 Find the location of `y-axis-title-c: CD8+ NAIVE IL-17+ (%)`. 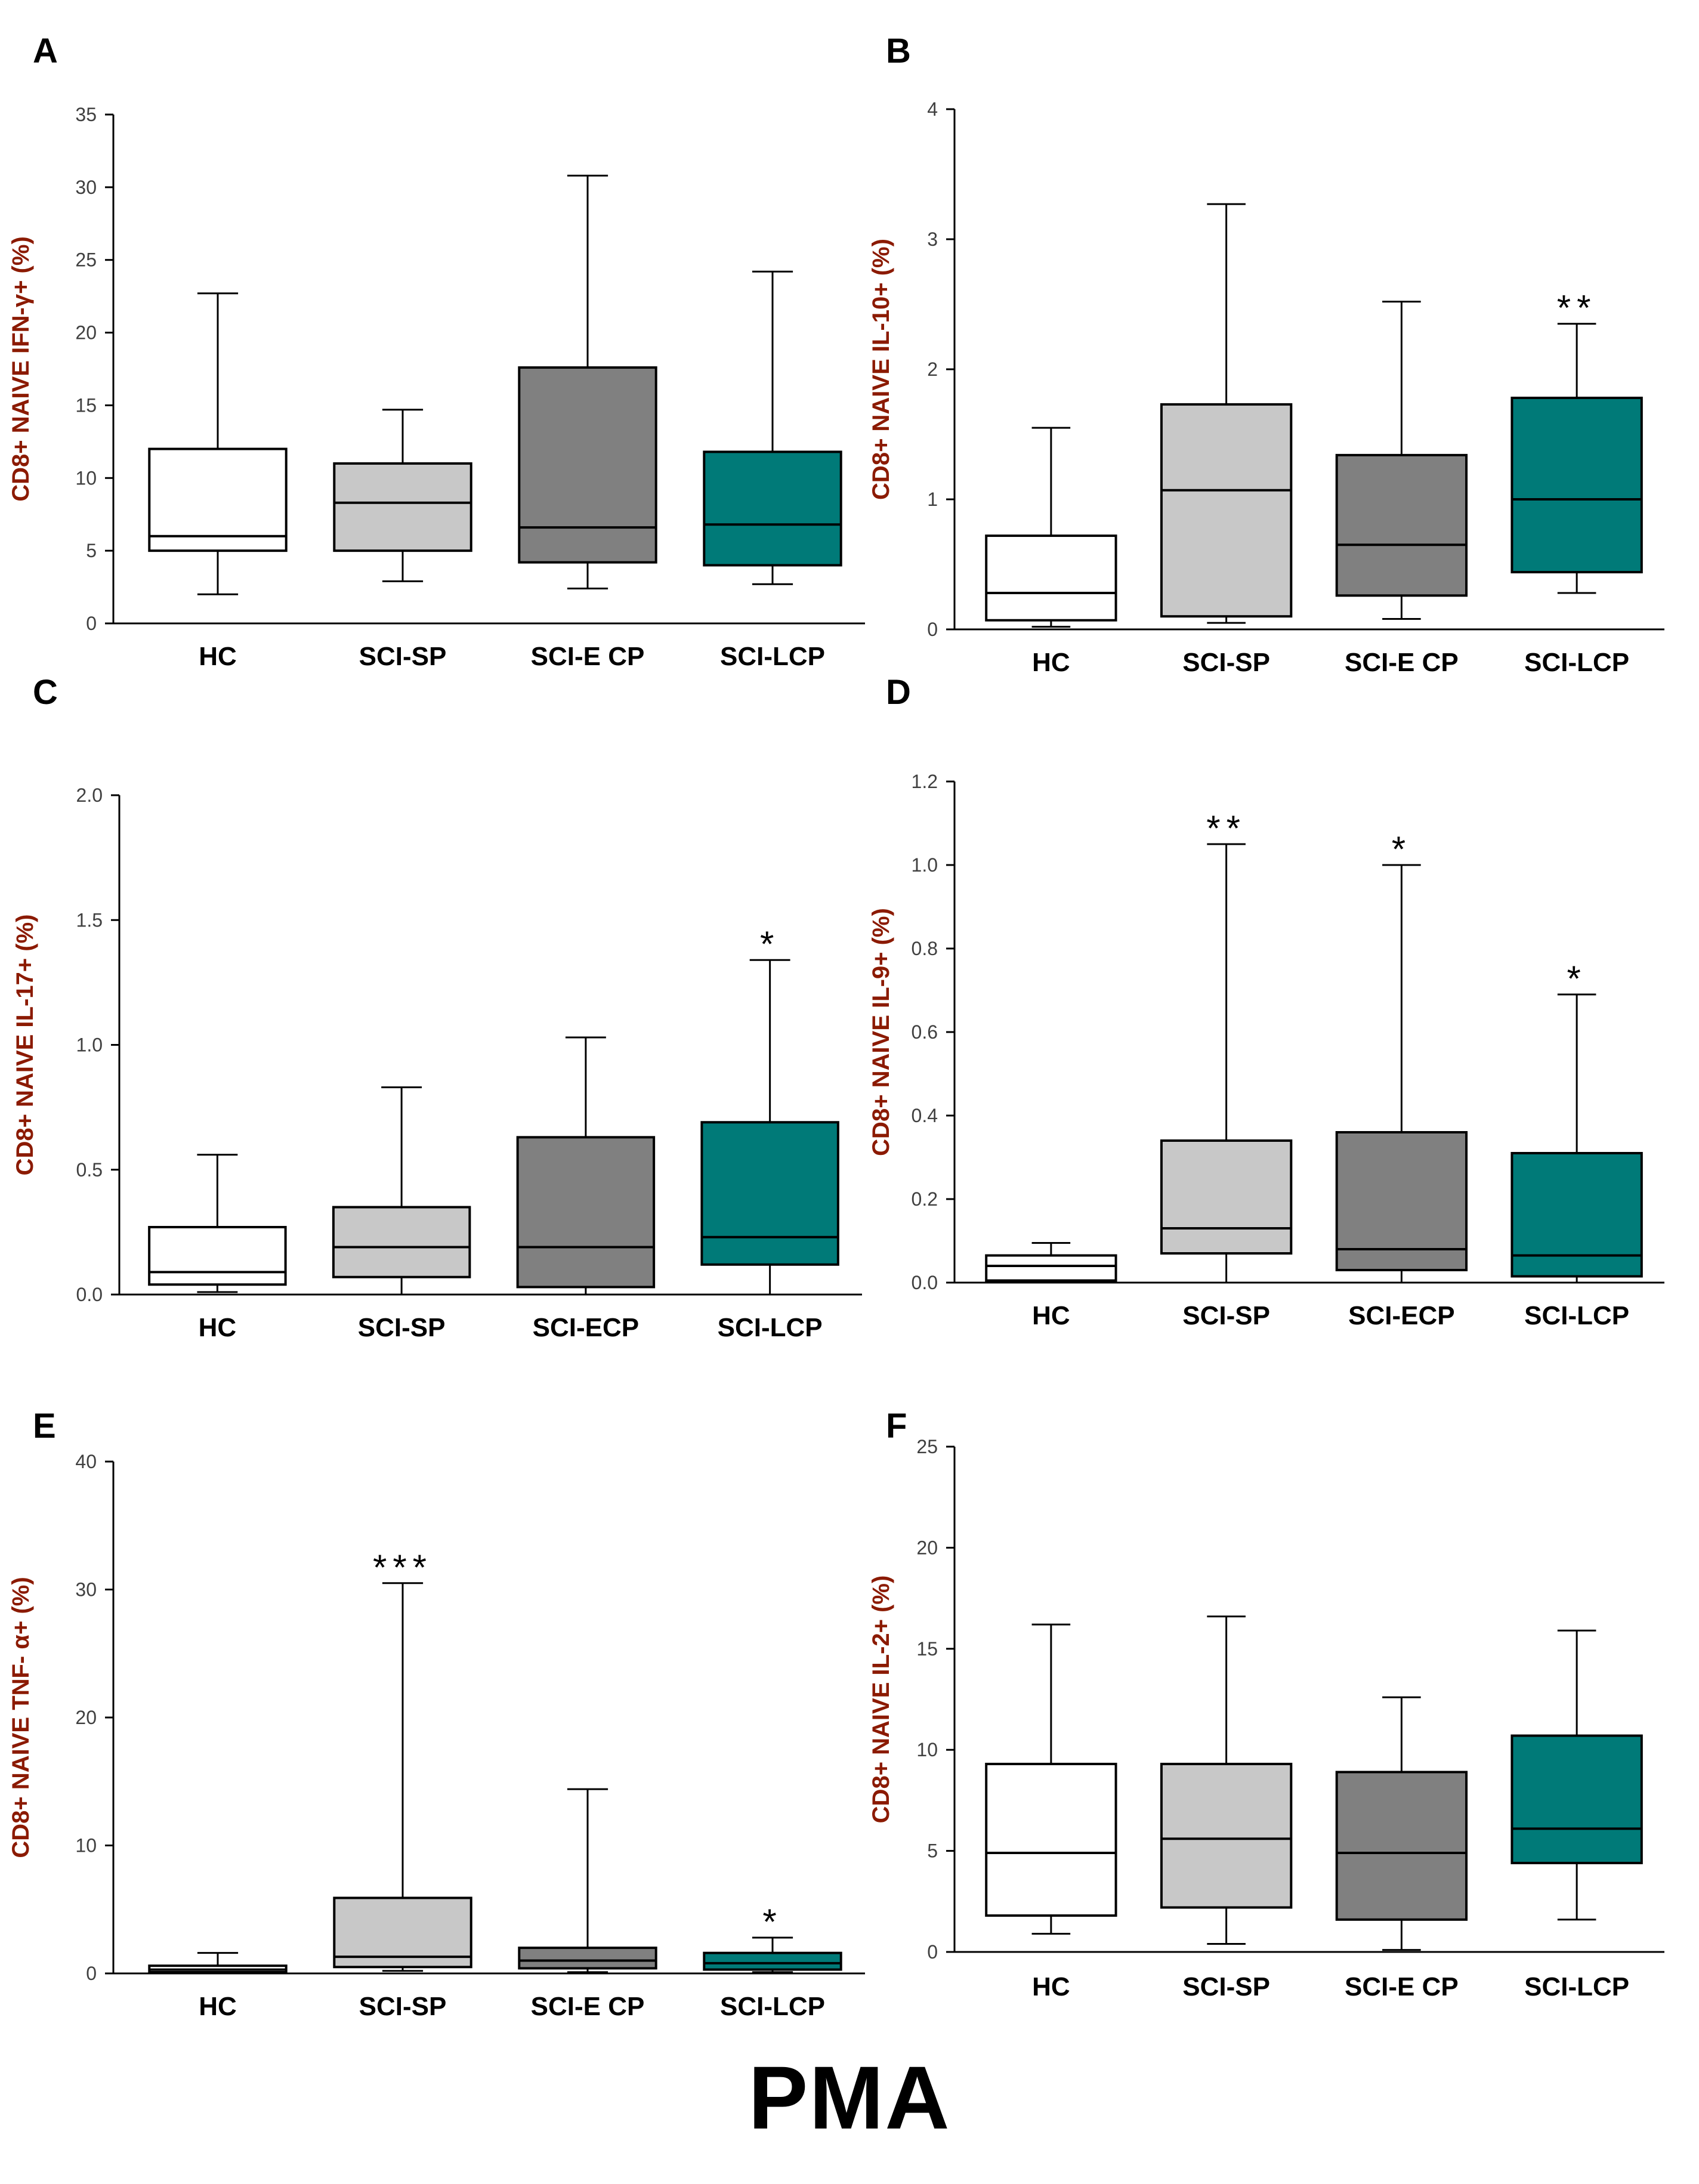

y-axis-title-c: CD8+ NAIVE IL-17+ (%) is located at coordinates (25, 1046).